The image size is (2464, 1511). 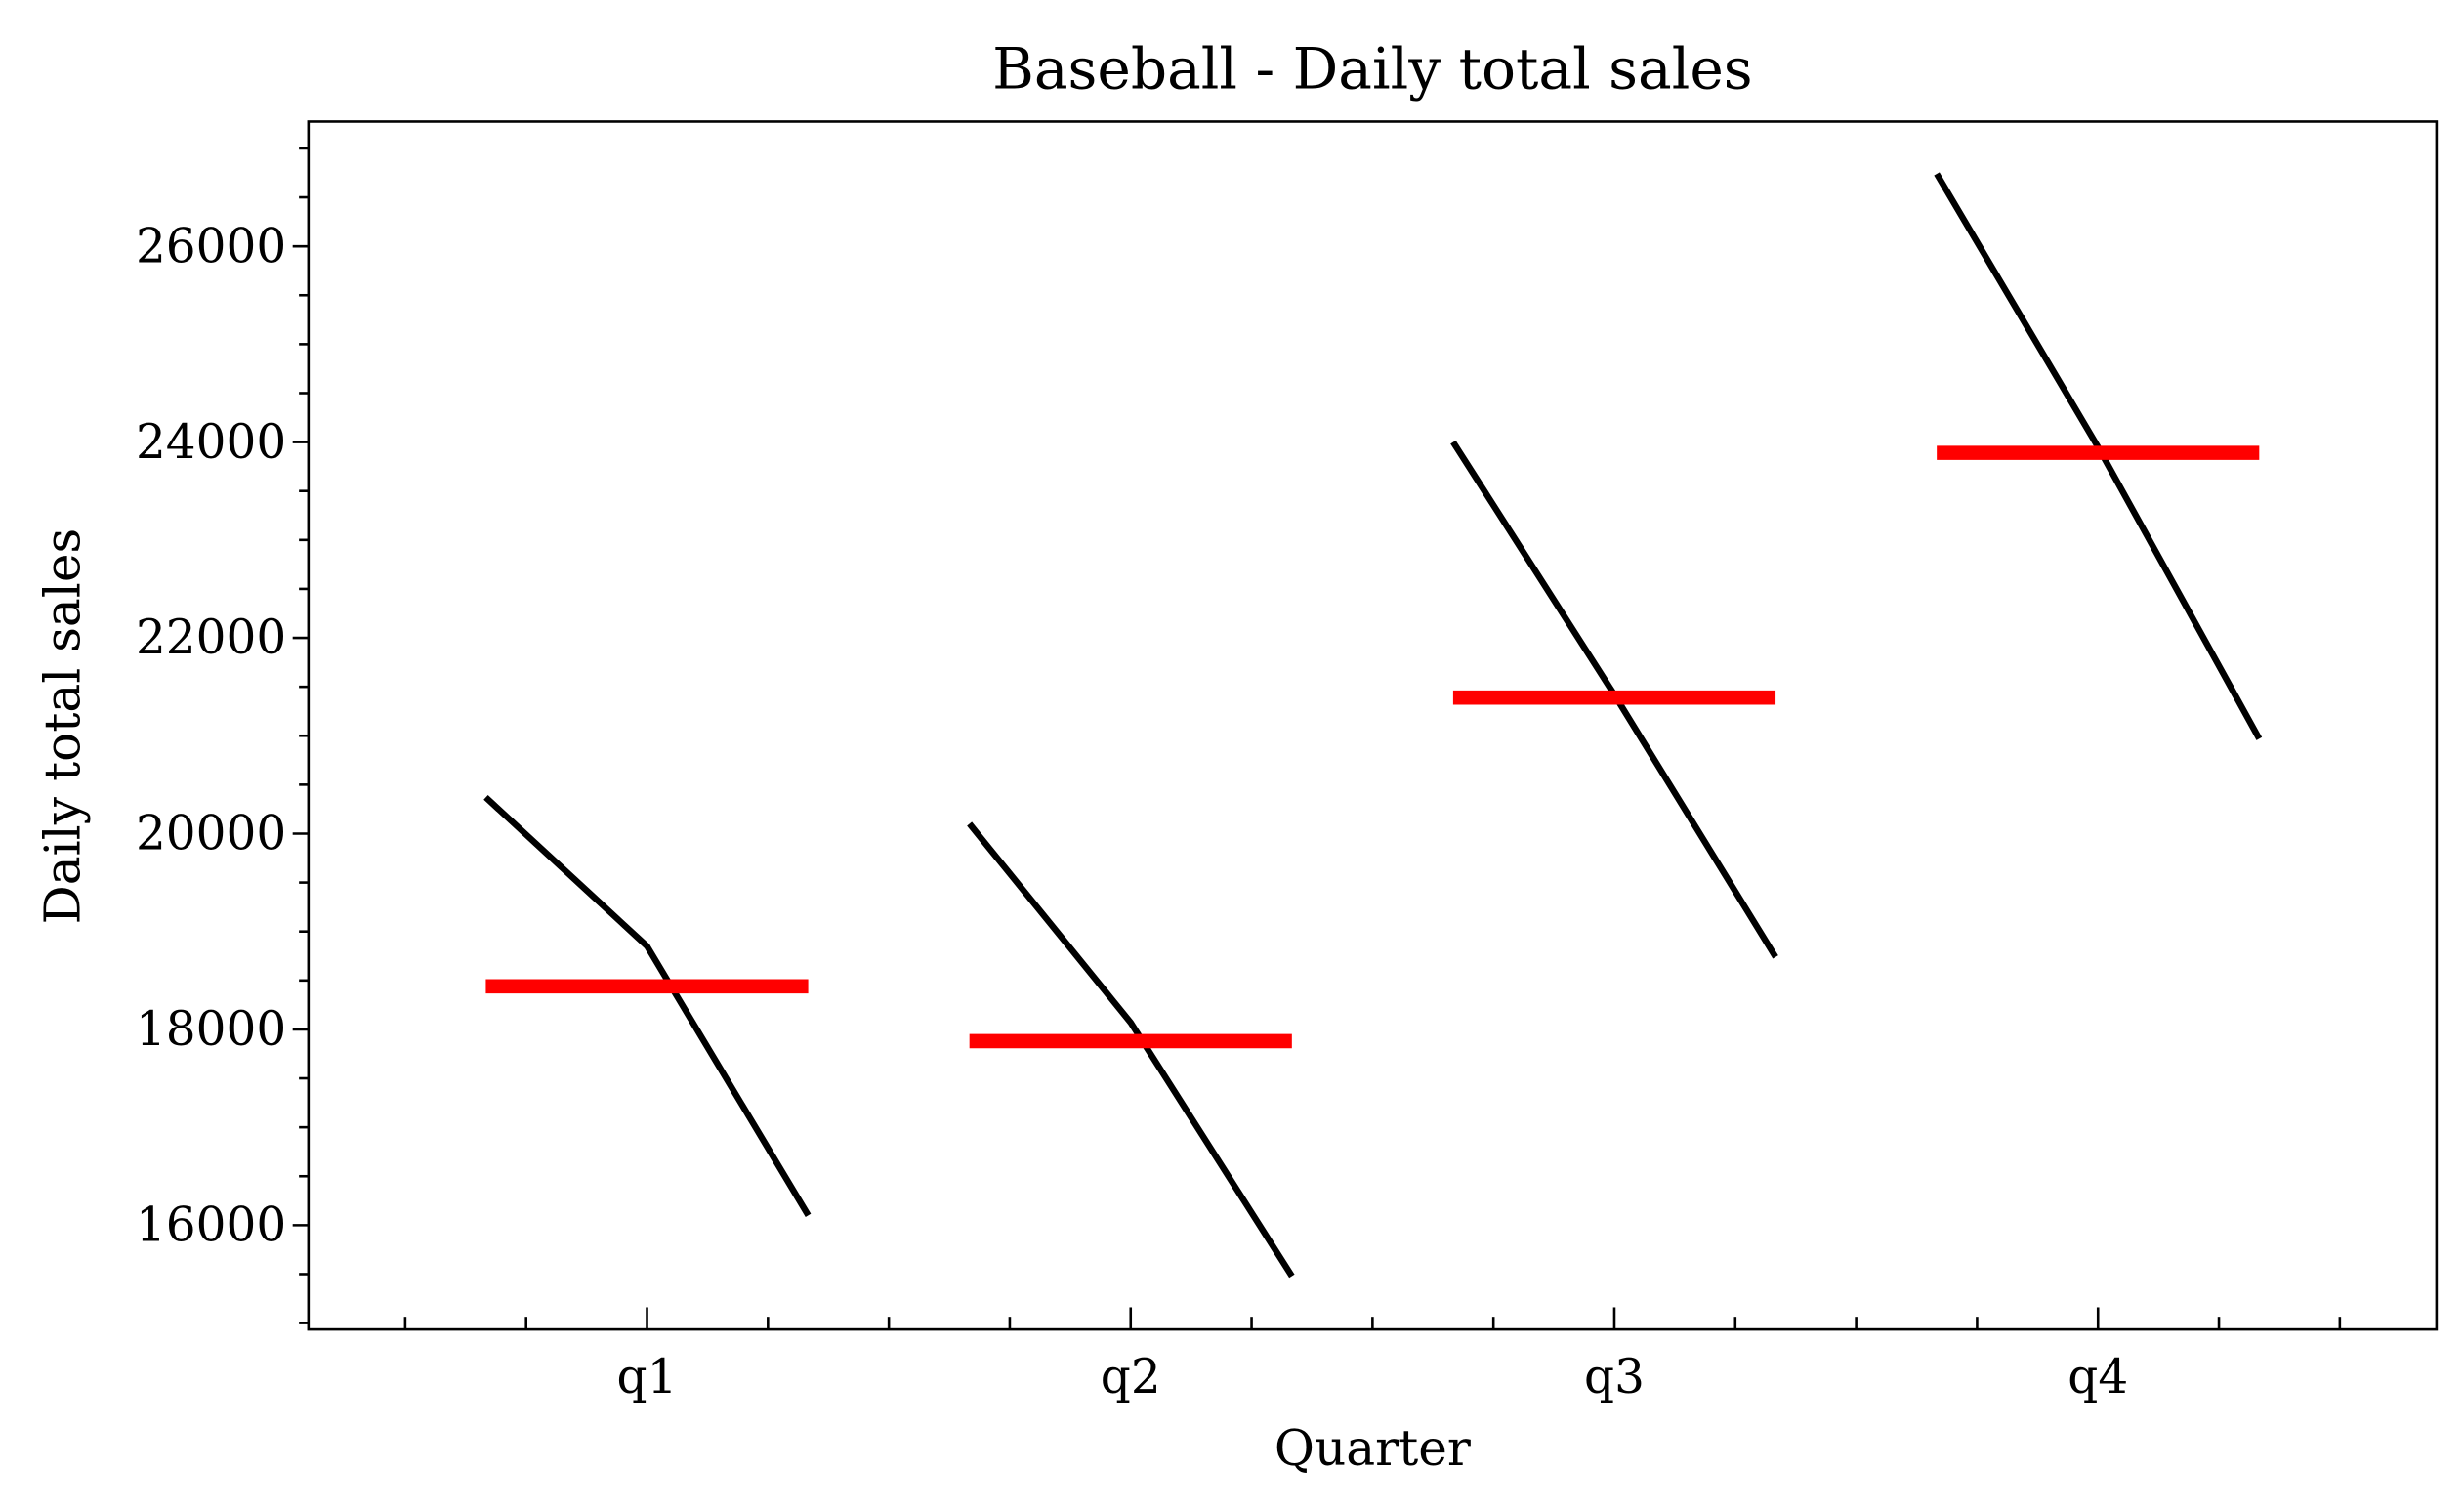 I want to click on y-tick-label: 24000, so click(x=211, y=442).